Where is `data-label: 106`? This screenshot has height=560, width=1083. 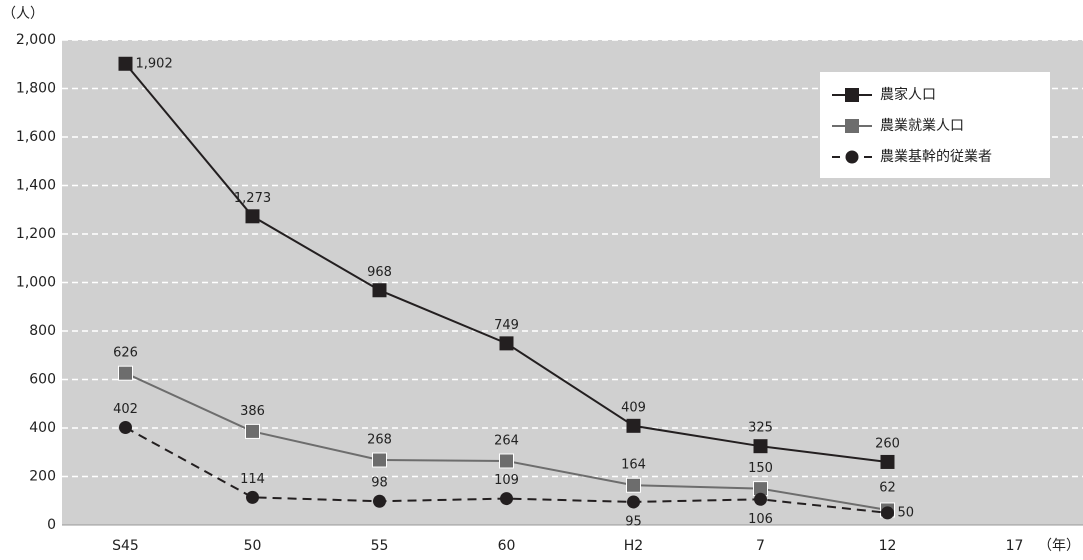 data-label: 106 is located at coordinates (760, 519).